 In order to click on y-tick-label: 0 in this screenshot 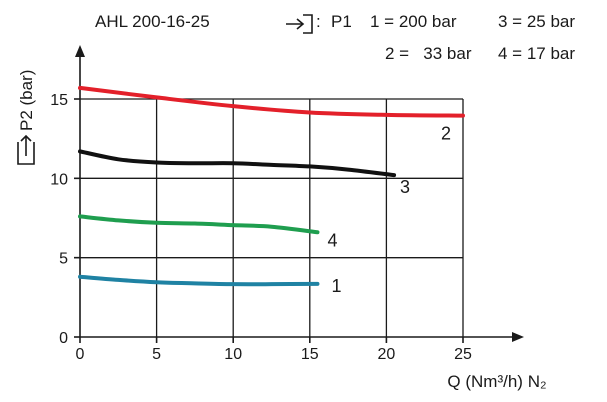, I will do `click(63, 338)`.